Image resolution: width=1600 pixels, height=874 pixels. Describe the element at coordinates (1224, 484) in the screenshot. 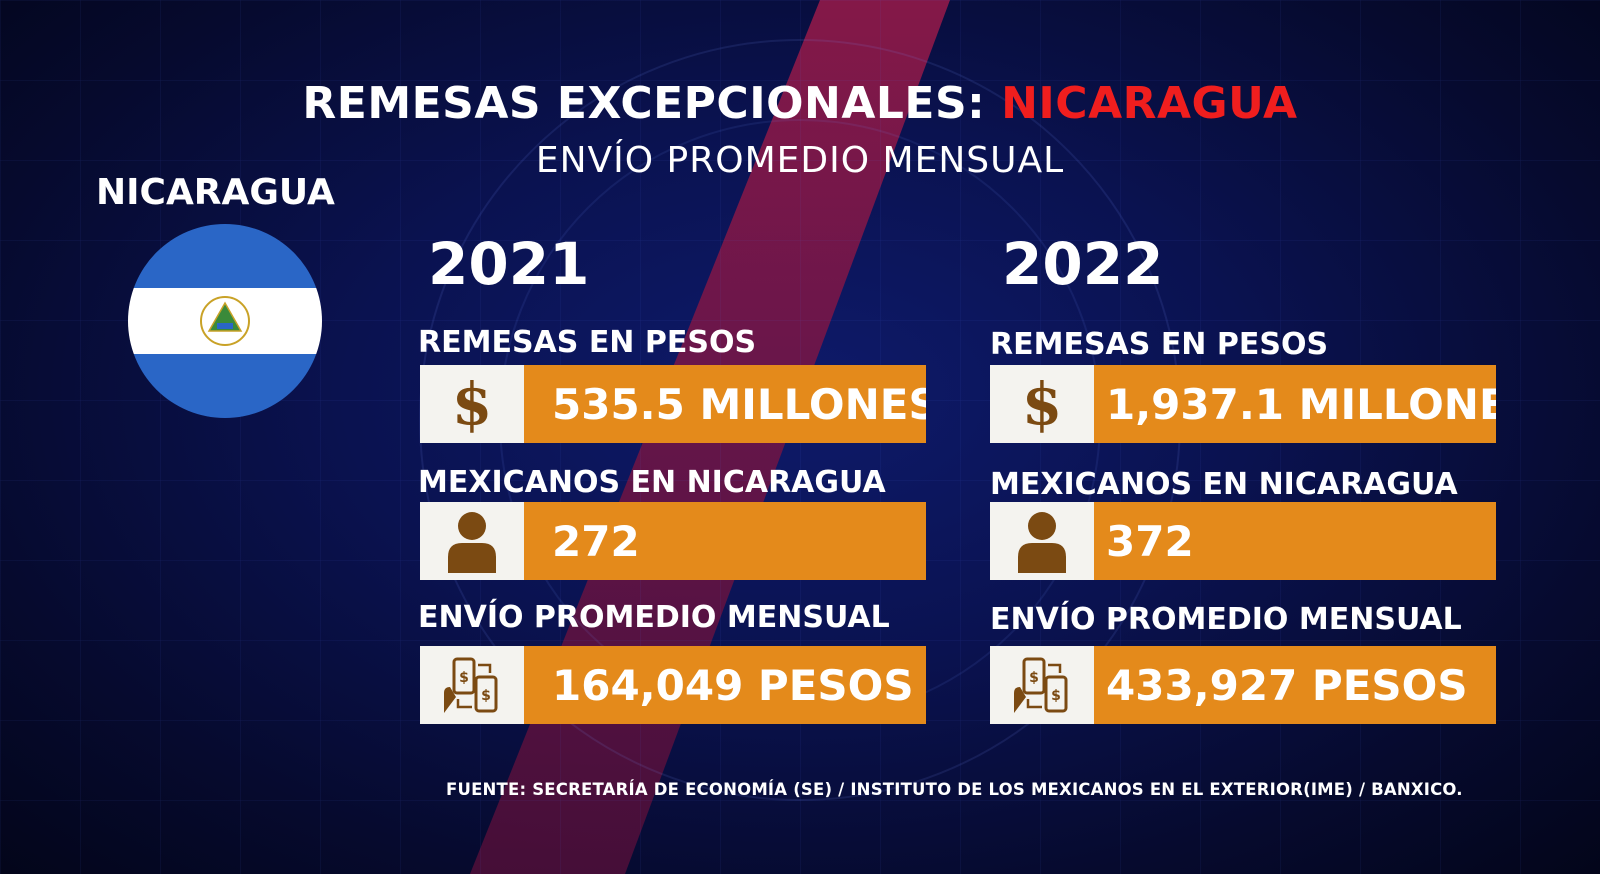

I see `mexicanos-label-2022: MEXICANOS EN NICARAGUA` at that location.